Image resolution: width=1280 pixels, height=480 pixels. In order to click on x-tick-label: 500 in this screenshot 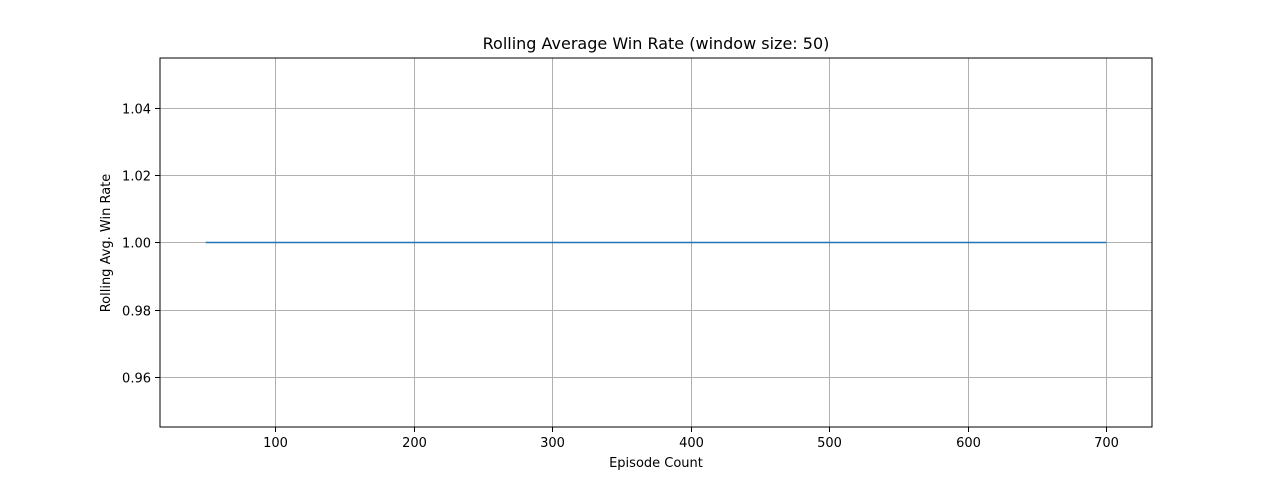, I will do `click(829, 443)`.